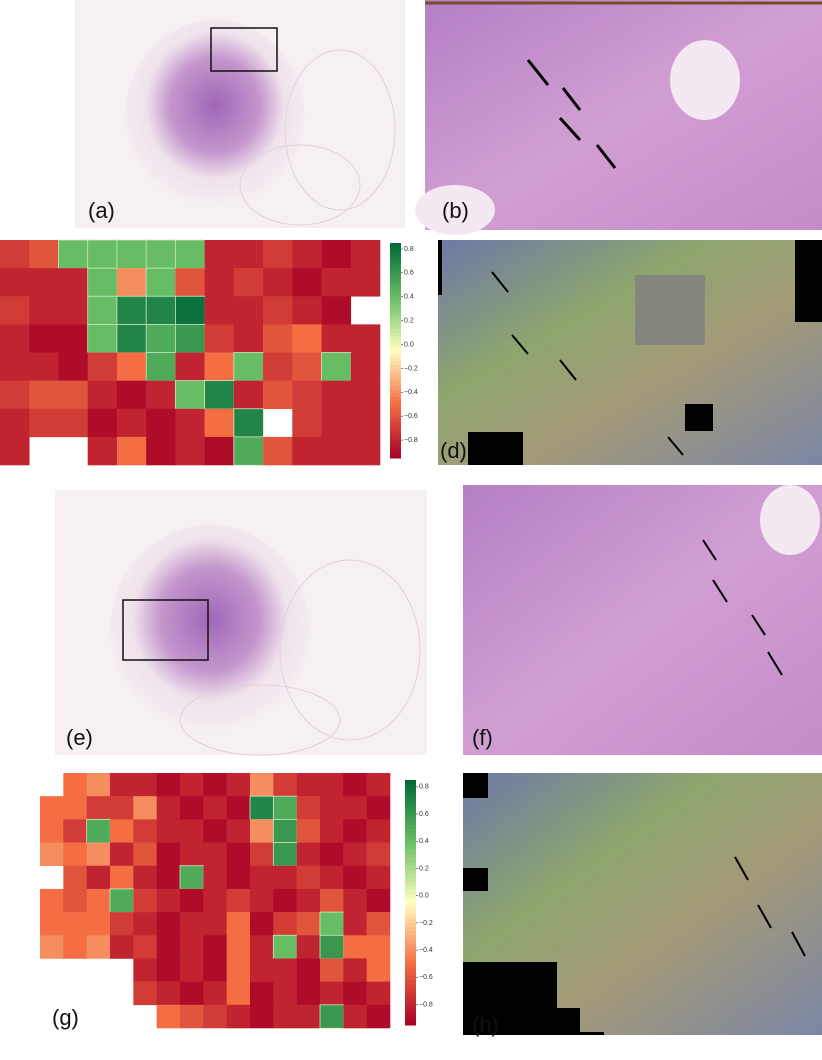  Describe the element at coordinates (642, 620) in the screenshot. I see `tissue-image-f` at that location.